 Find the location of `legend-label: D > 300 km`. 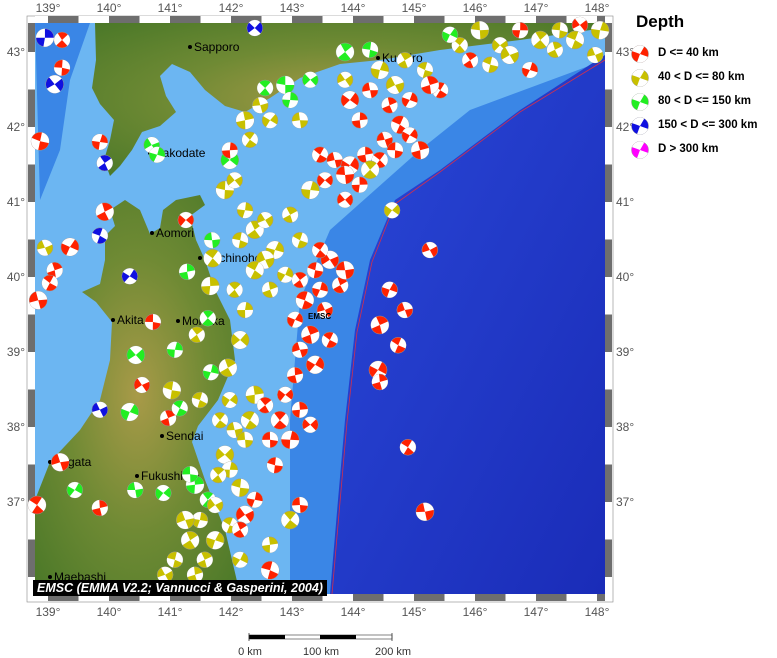

legend-label: D > 300 km is located at coordinates (688, 149).